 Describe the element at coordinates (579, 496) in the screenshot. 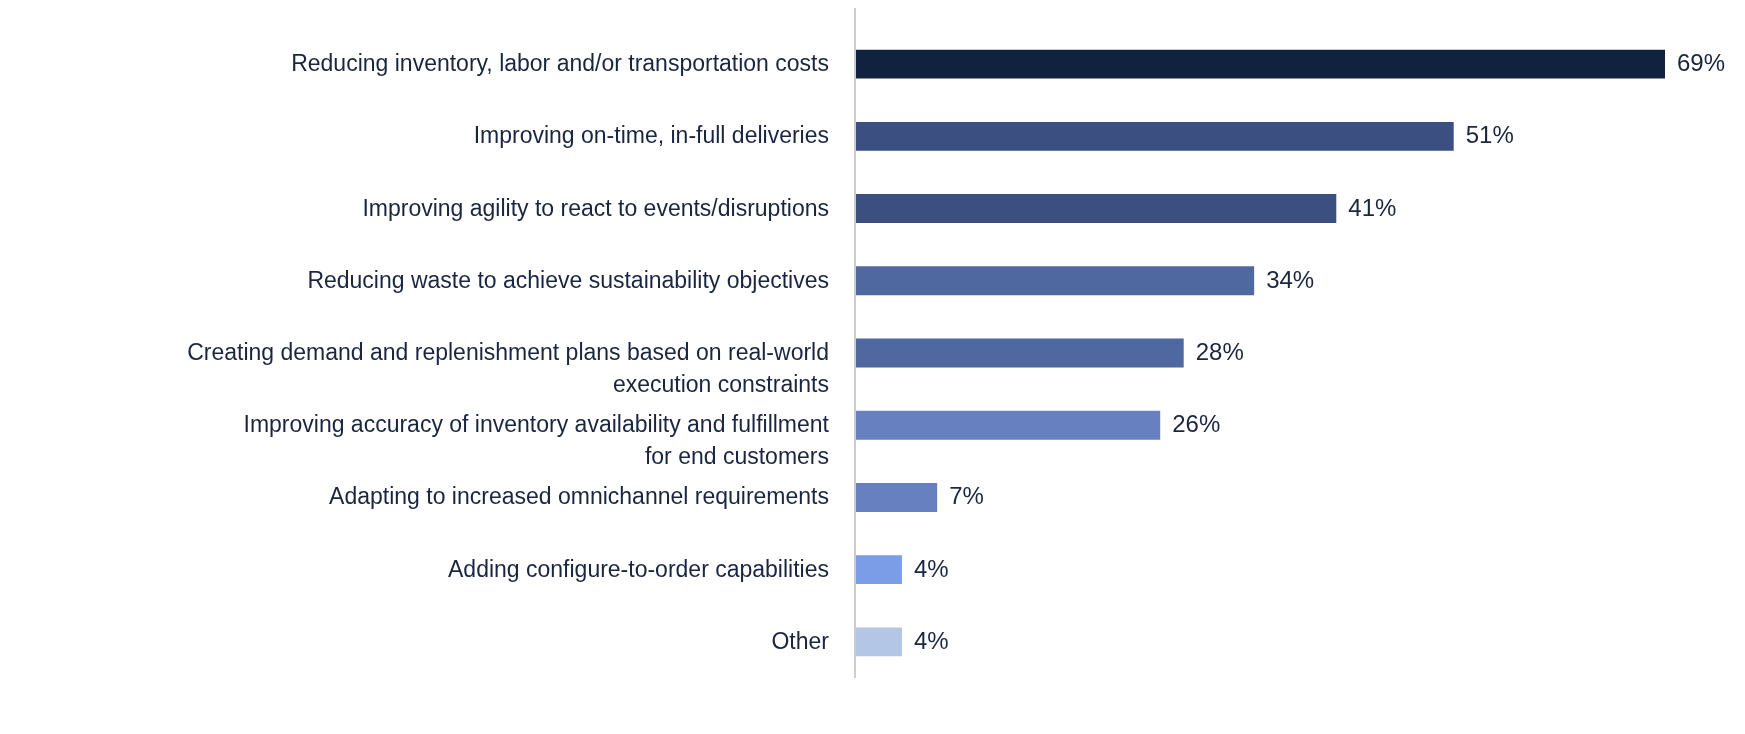

I see `y-tick-label: Adapting to increased omnichannel requirements` at that location.